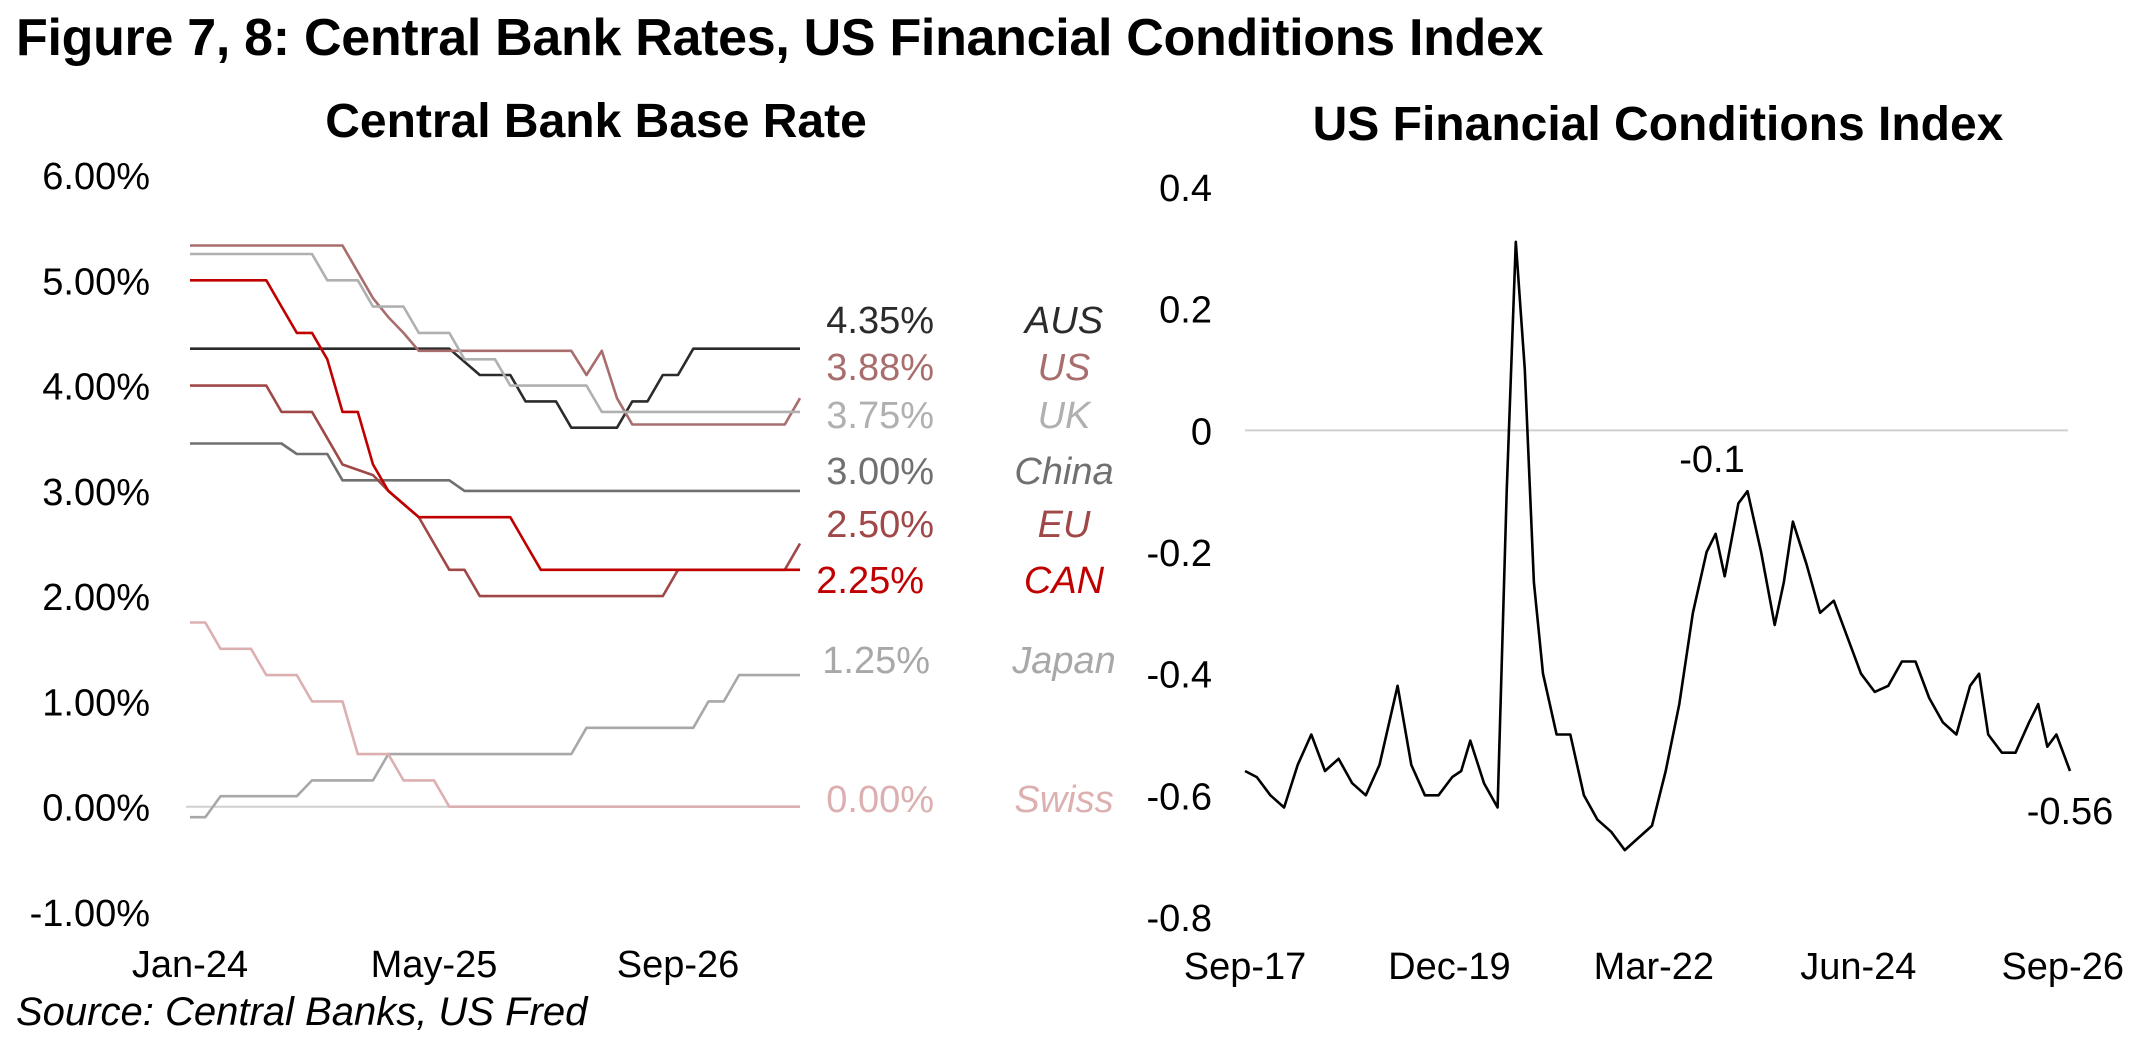 The height and width of the screenshot is (1058, 2146). I want to click on y-tick-label: 4.00%, so click(96, 388).